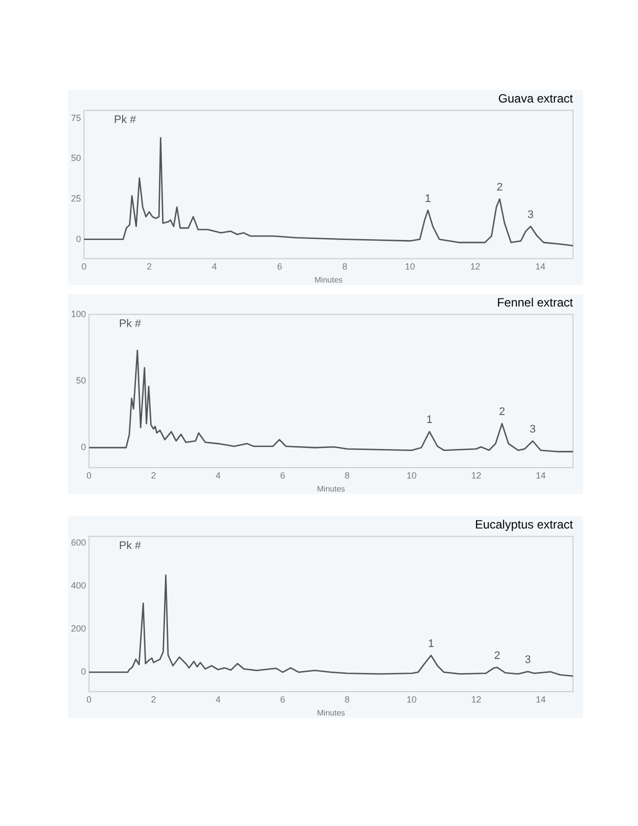 The width and height of the screenshot is (638, 826). I want to click on y-tick-label: 100, so click(78, 313).